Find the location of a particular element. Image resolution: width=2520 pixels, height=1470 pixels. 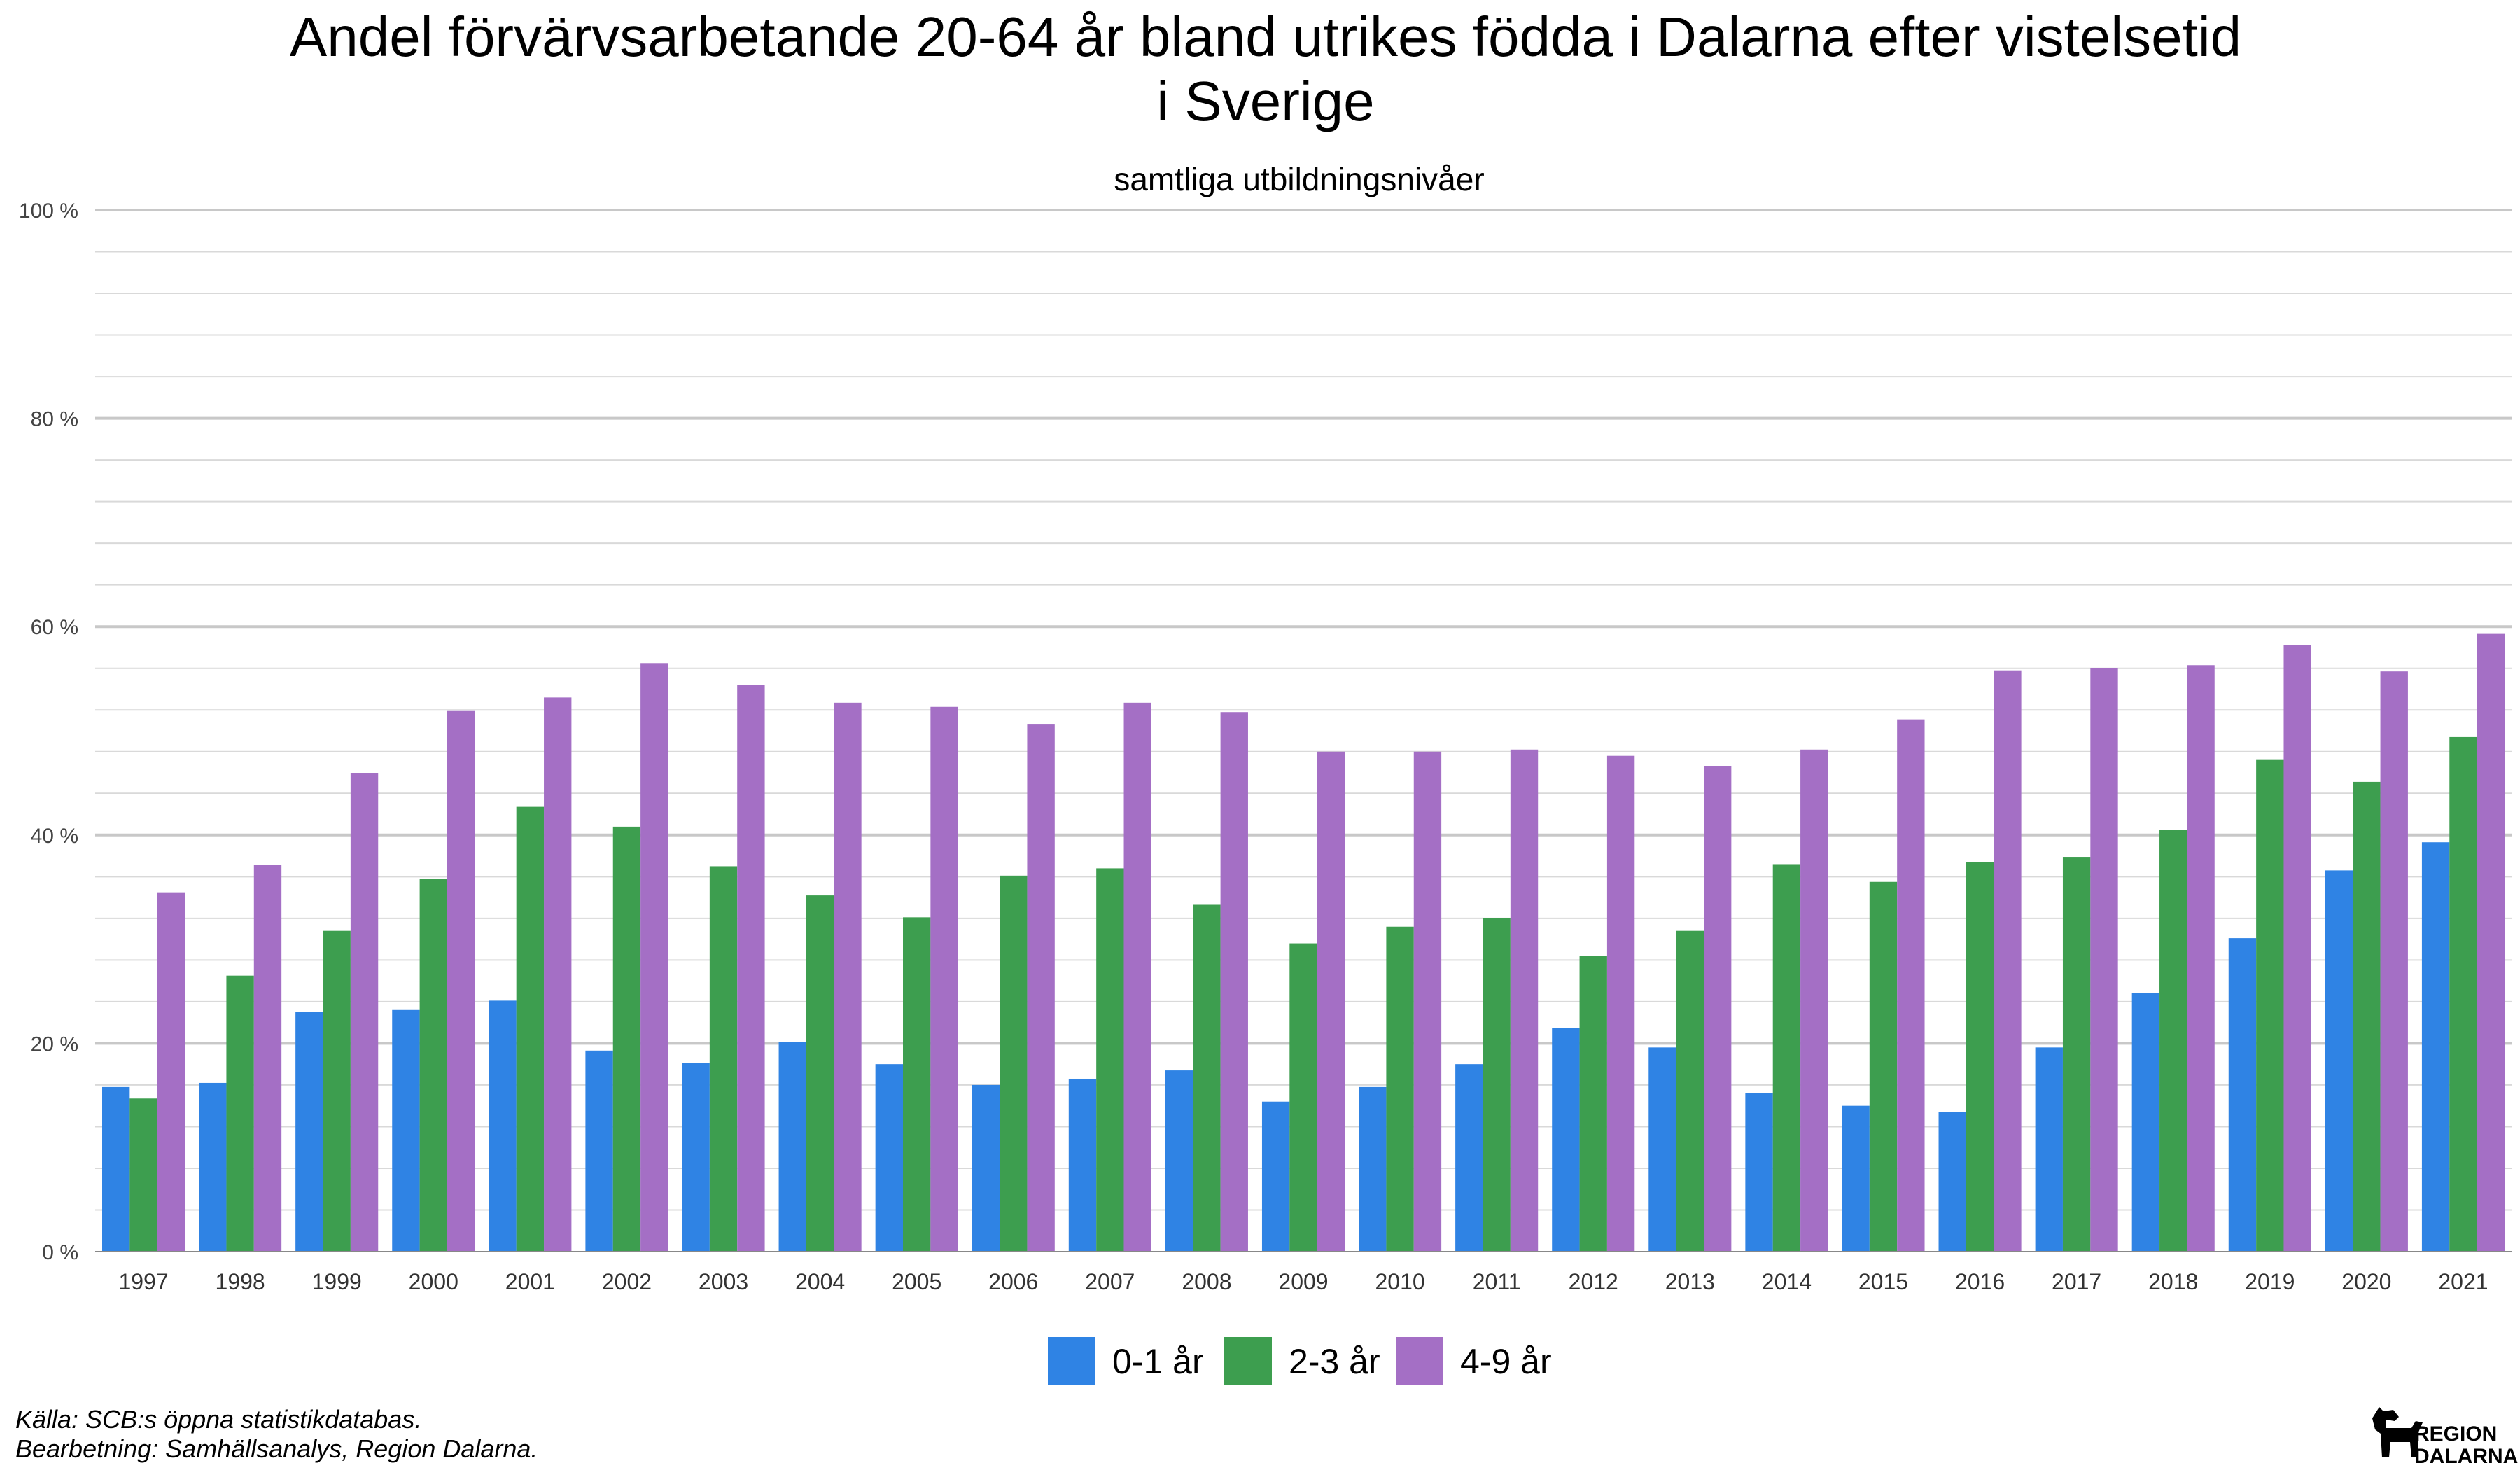

region-dalarna-logo: REGION DALARNA is located at coordinates (2445, 1437).